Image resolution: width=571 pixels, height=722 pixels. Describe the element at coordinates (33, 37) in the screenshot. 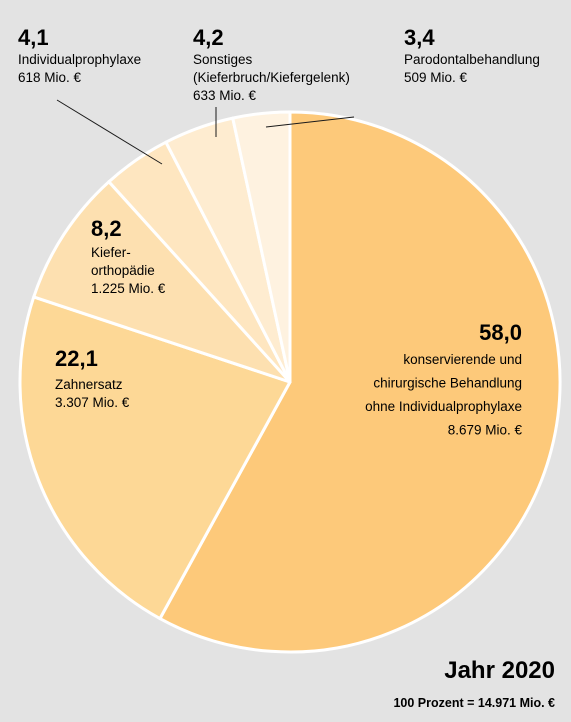

I see `slice-percent: 4,1` at that location.